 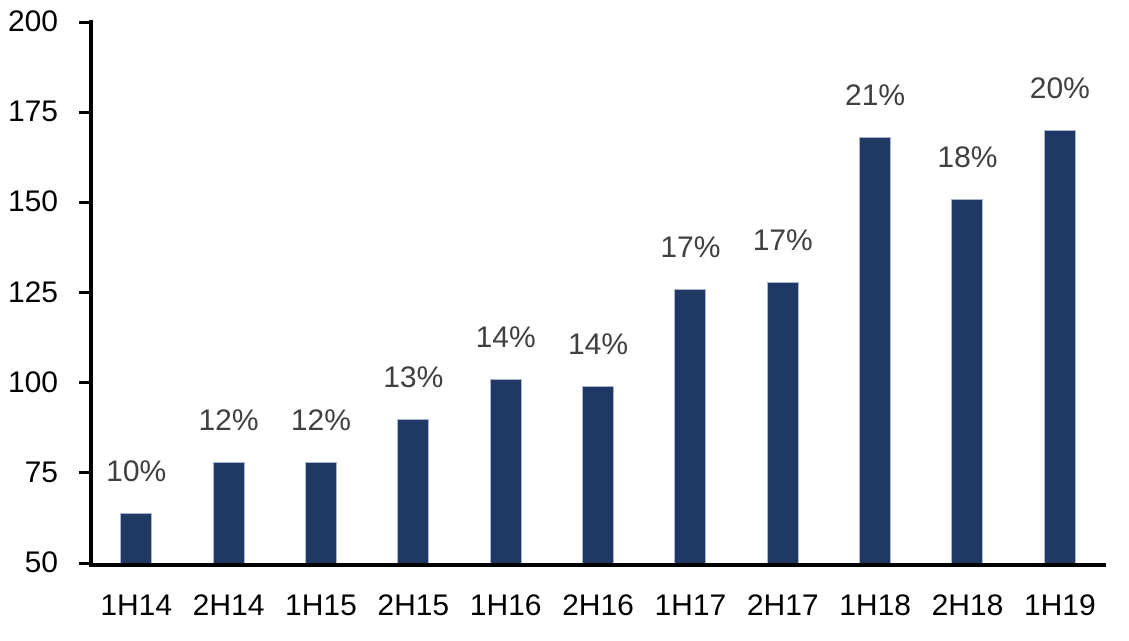 I want to click on y-axis-line, so click(x=91, y=293).